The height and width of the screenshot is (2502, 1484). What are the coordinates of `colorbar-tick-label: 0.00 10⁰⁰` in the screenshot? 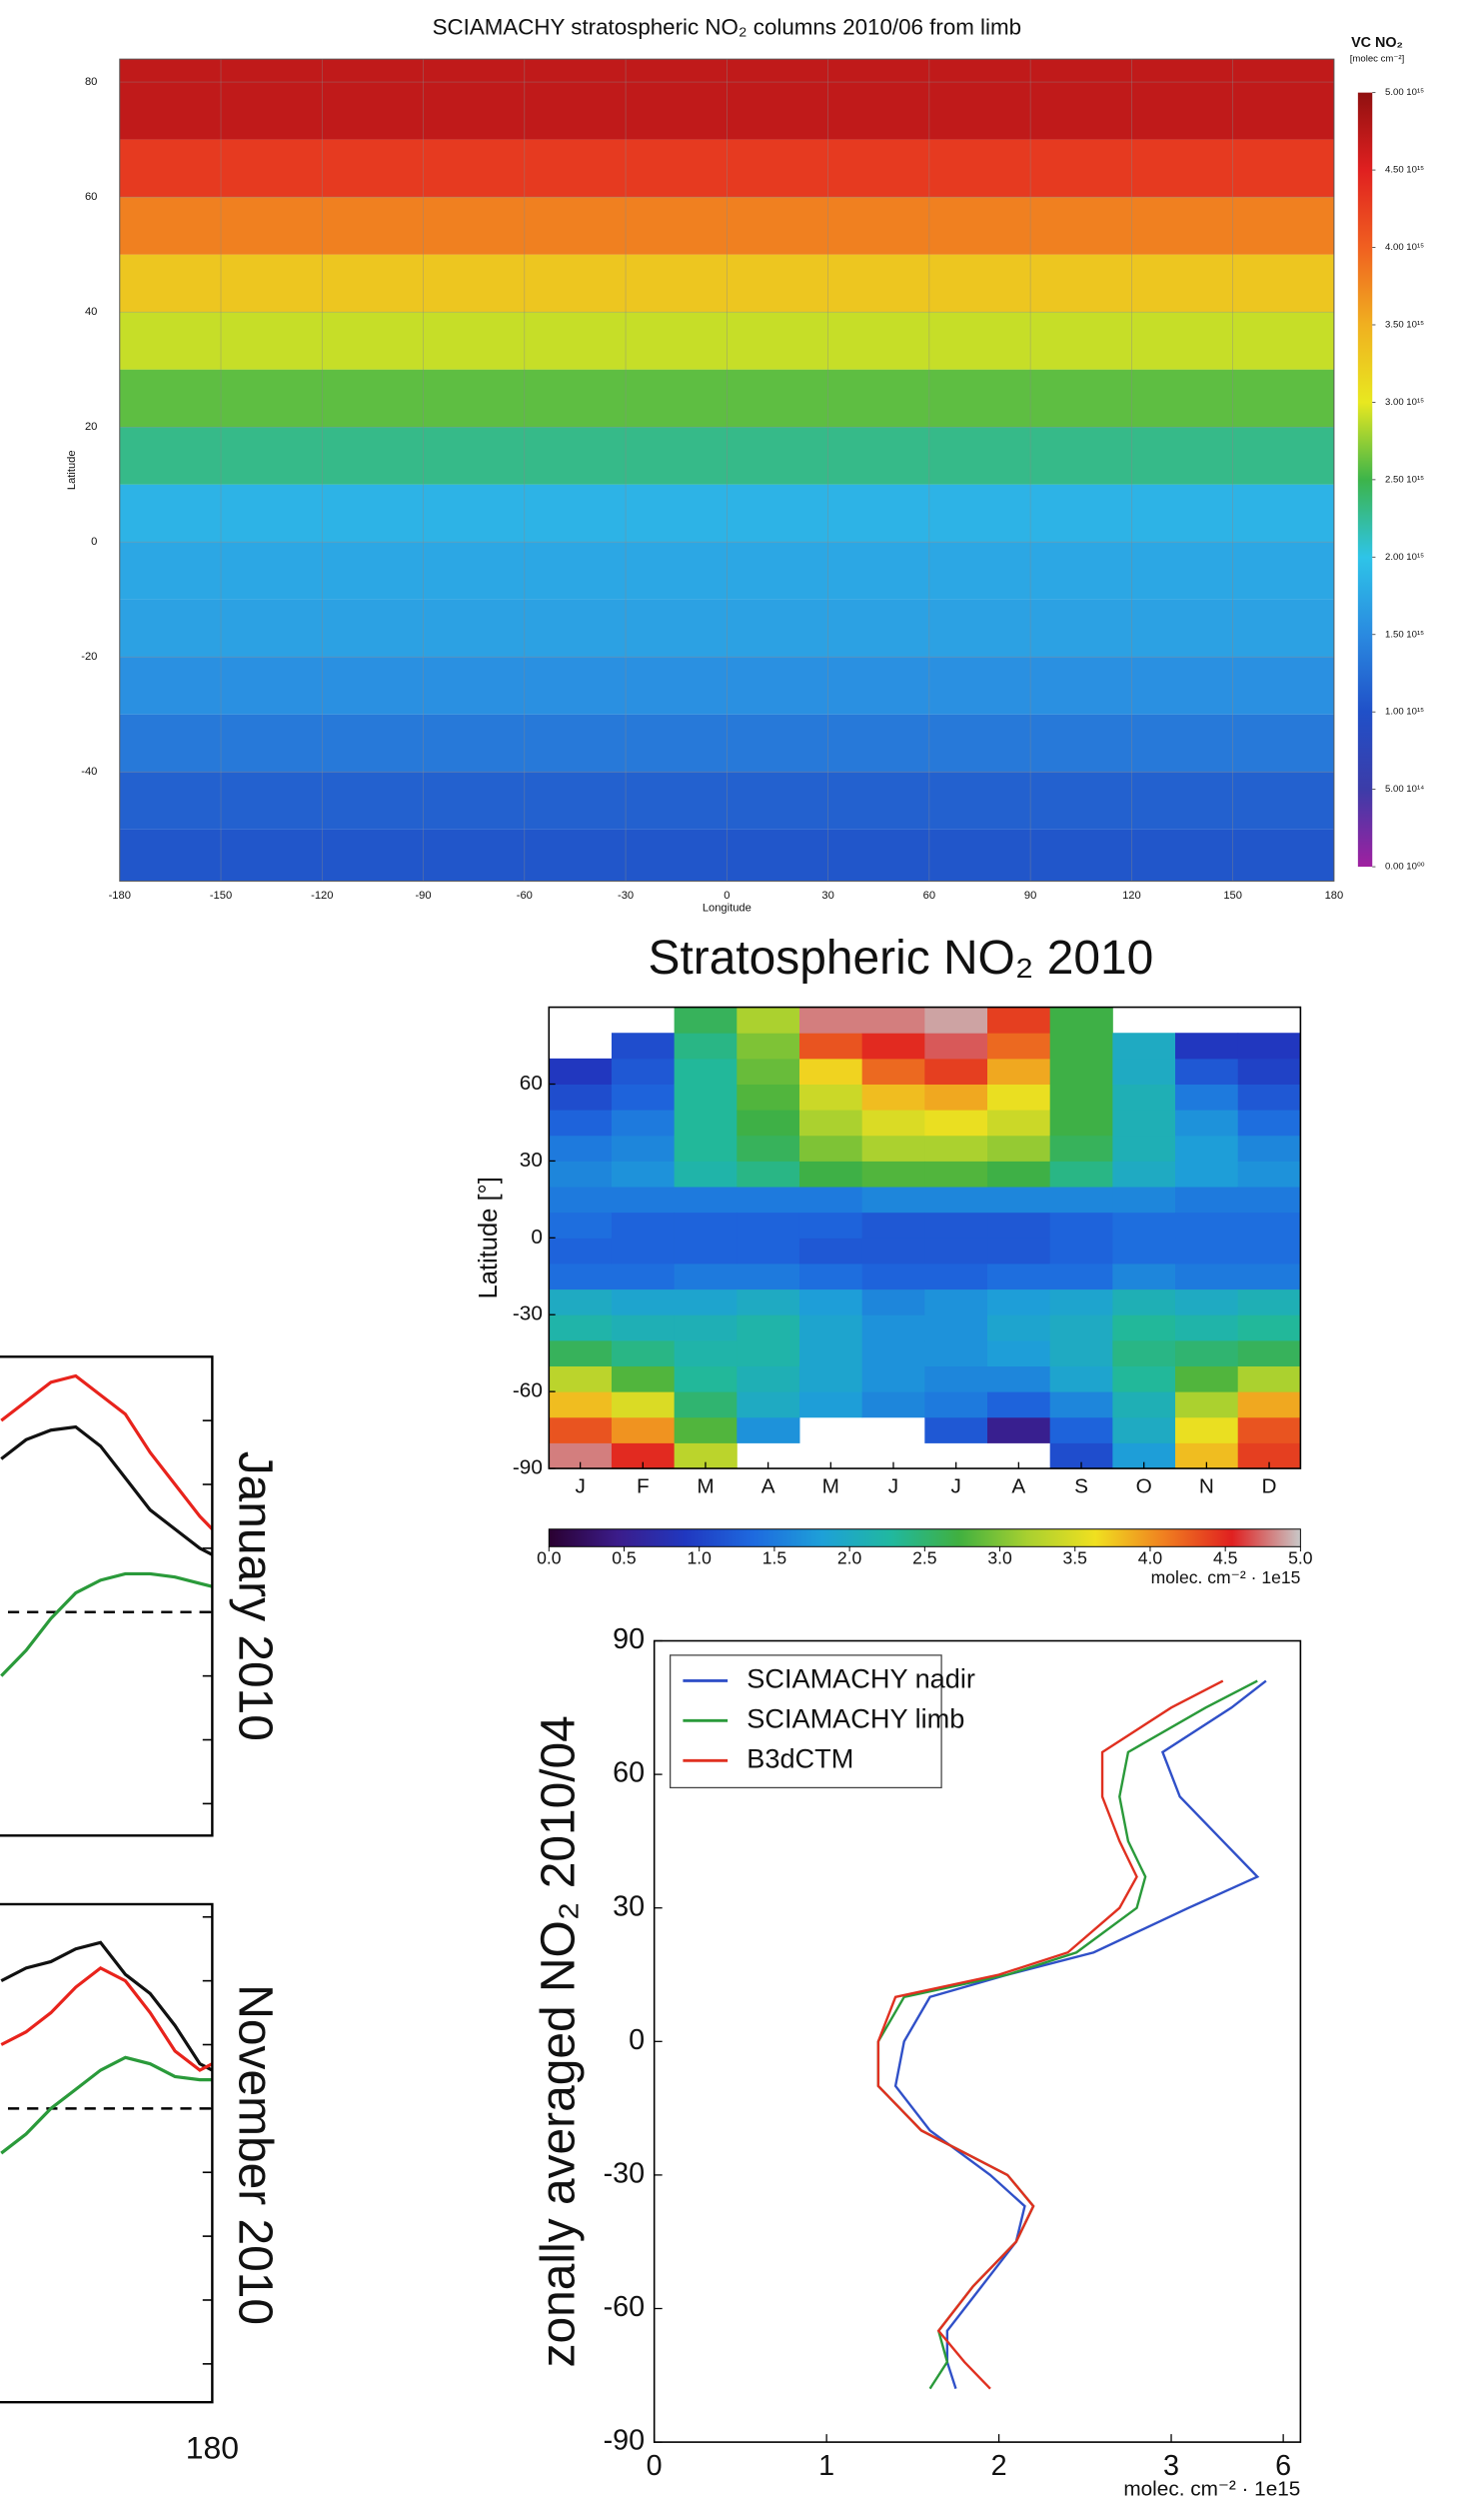 It's located at (1405, 867).